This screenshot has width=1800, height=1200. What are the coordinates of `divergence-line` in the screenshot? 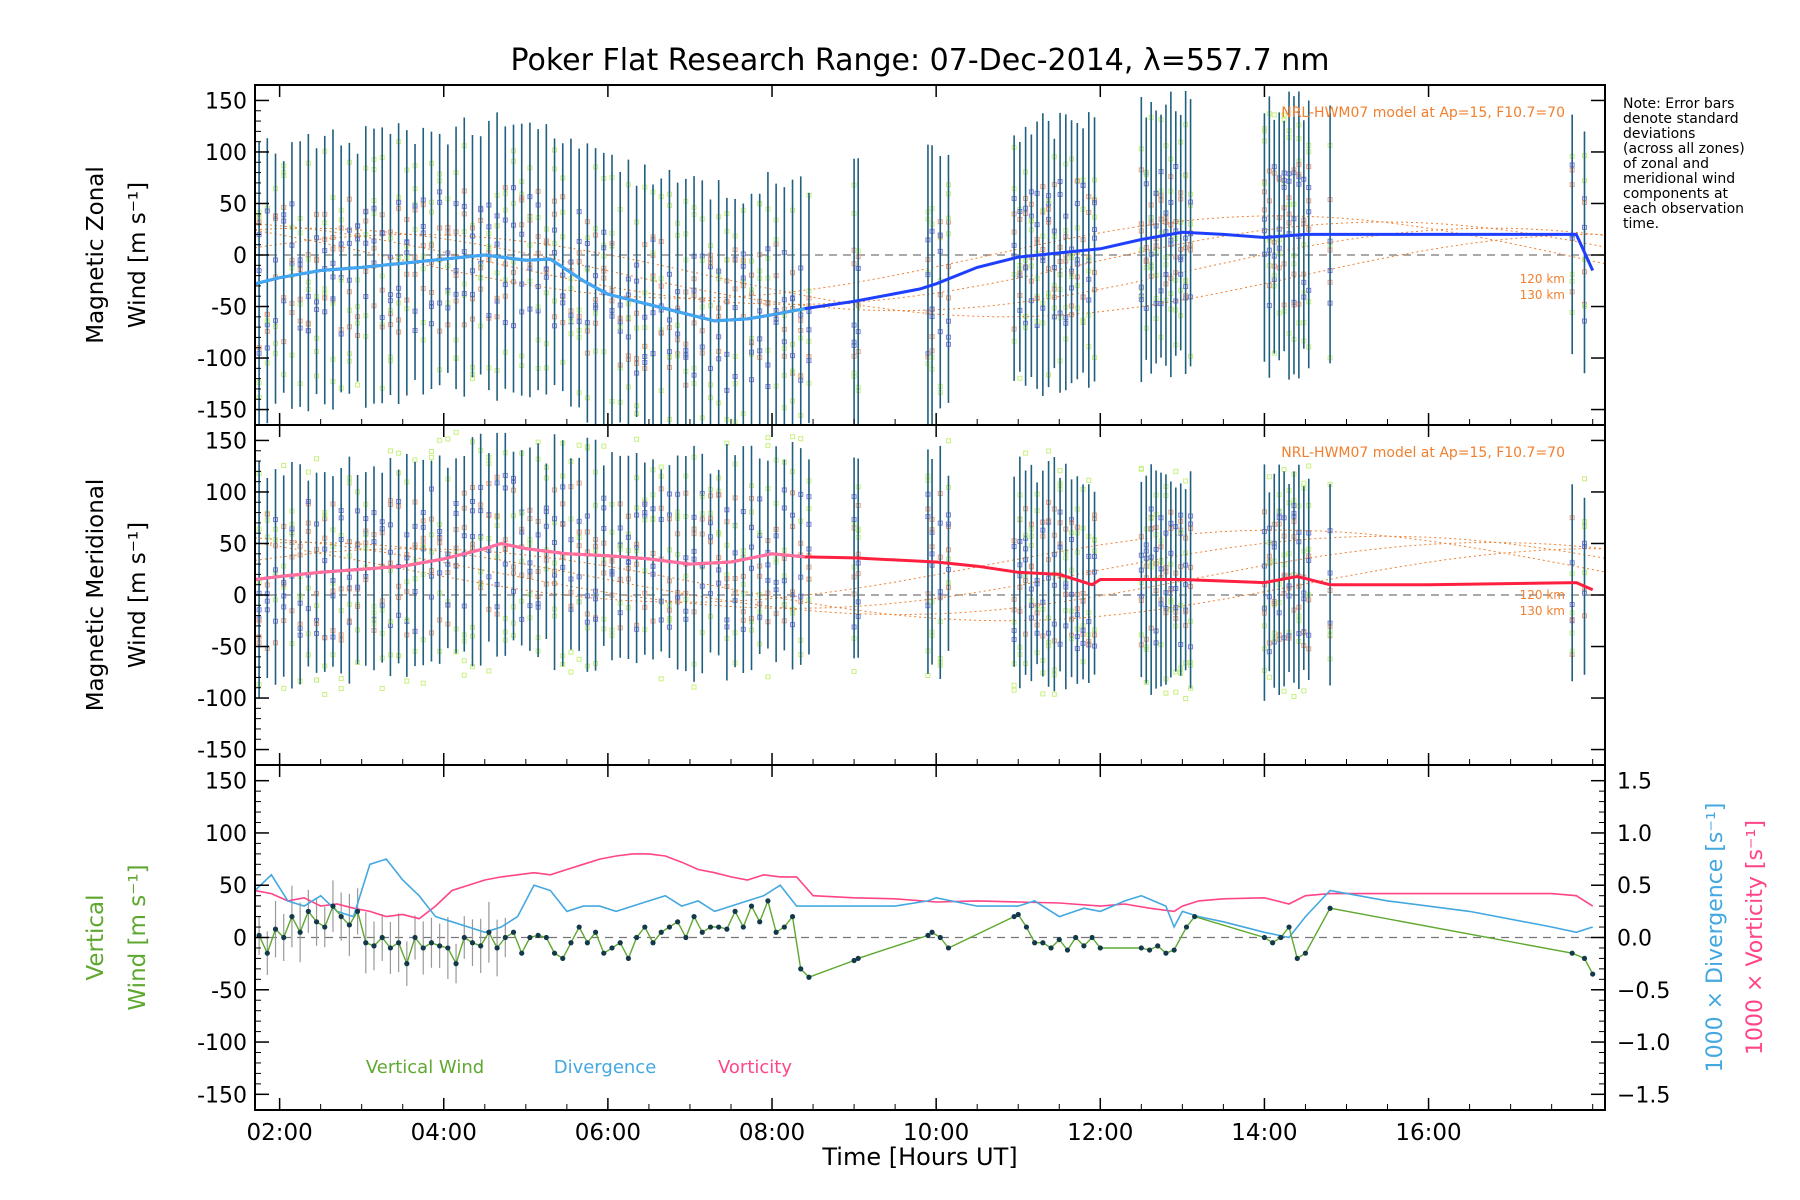 It's located at (924, 898).